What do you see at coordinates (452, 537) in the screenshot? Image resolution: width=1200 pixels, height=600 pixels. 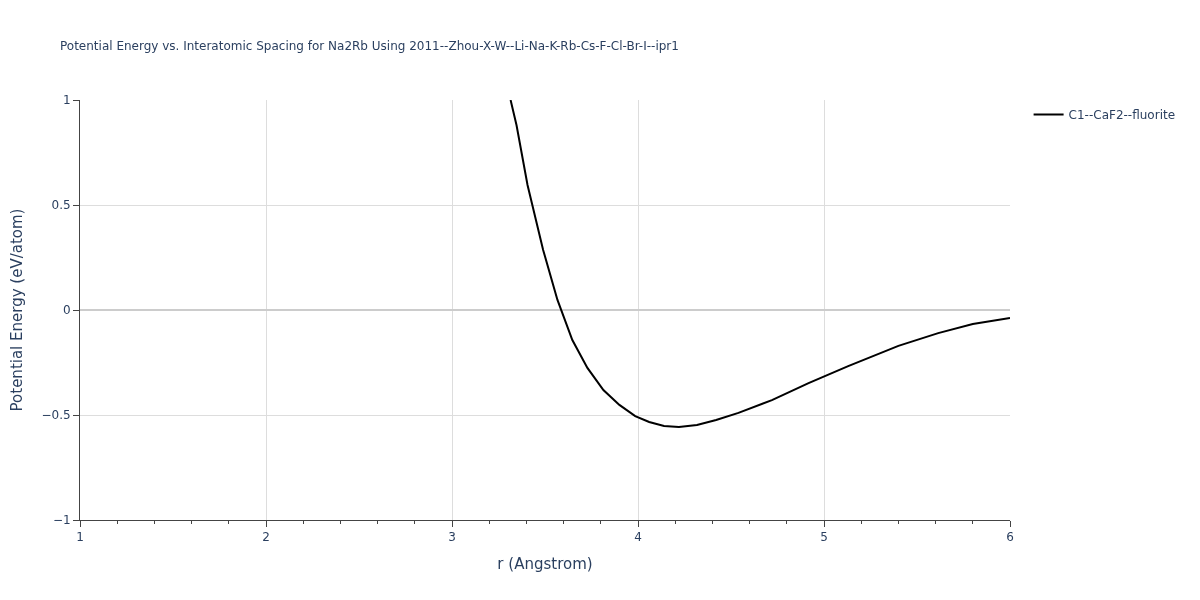 I see `x-tick-label: 3` at bounding box center [452, 537].